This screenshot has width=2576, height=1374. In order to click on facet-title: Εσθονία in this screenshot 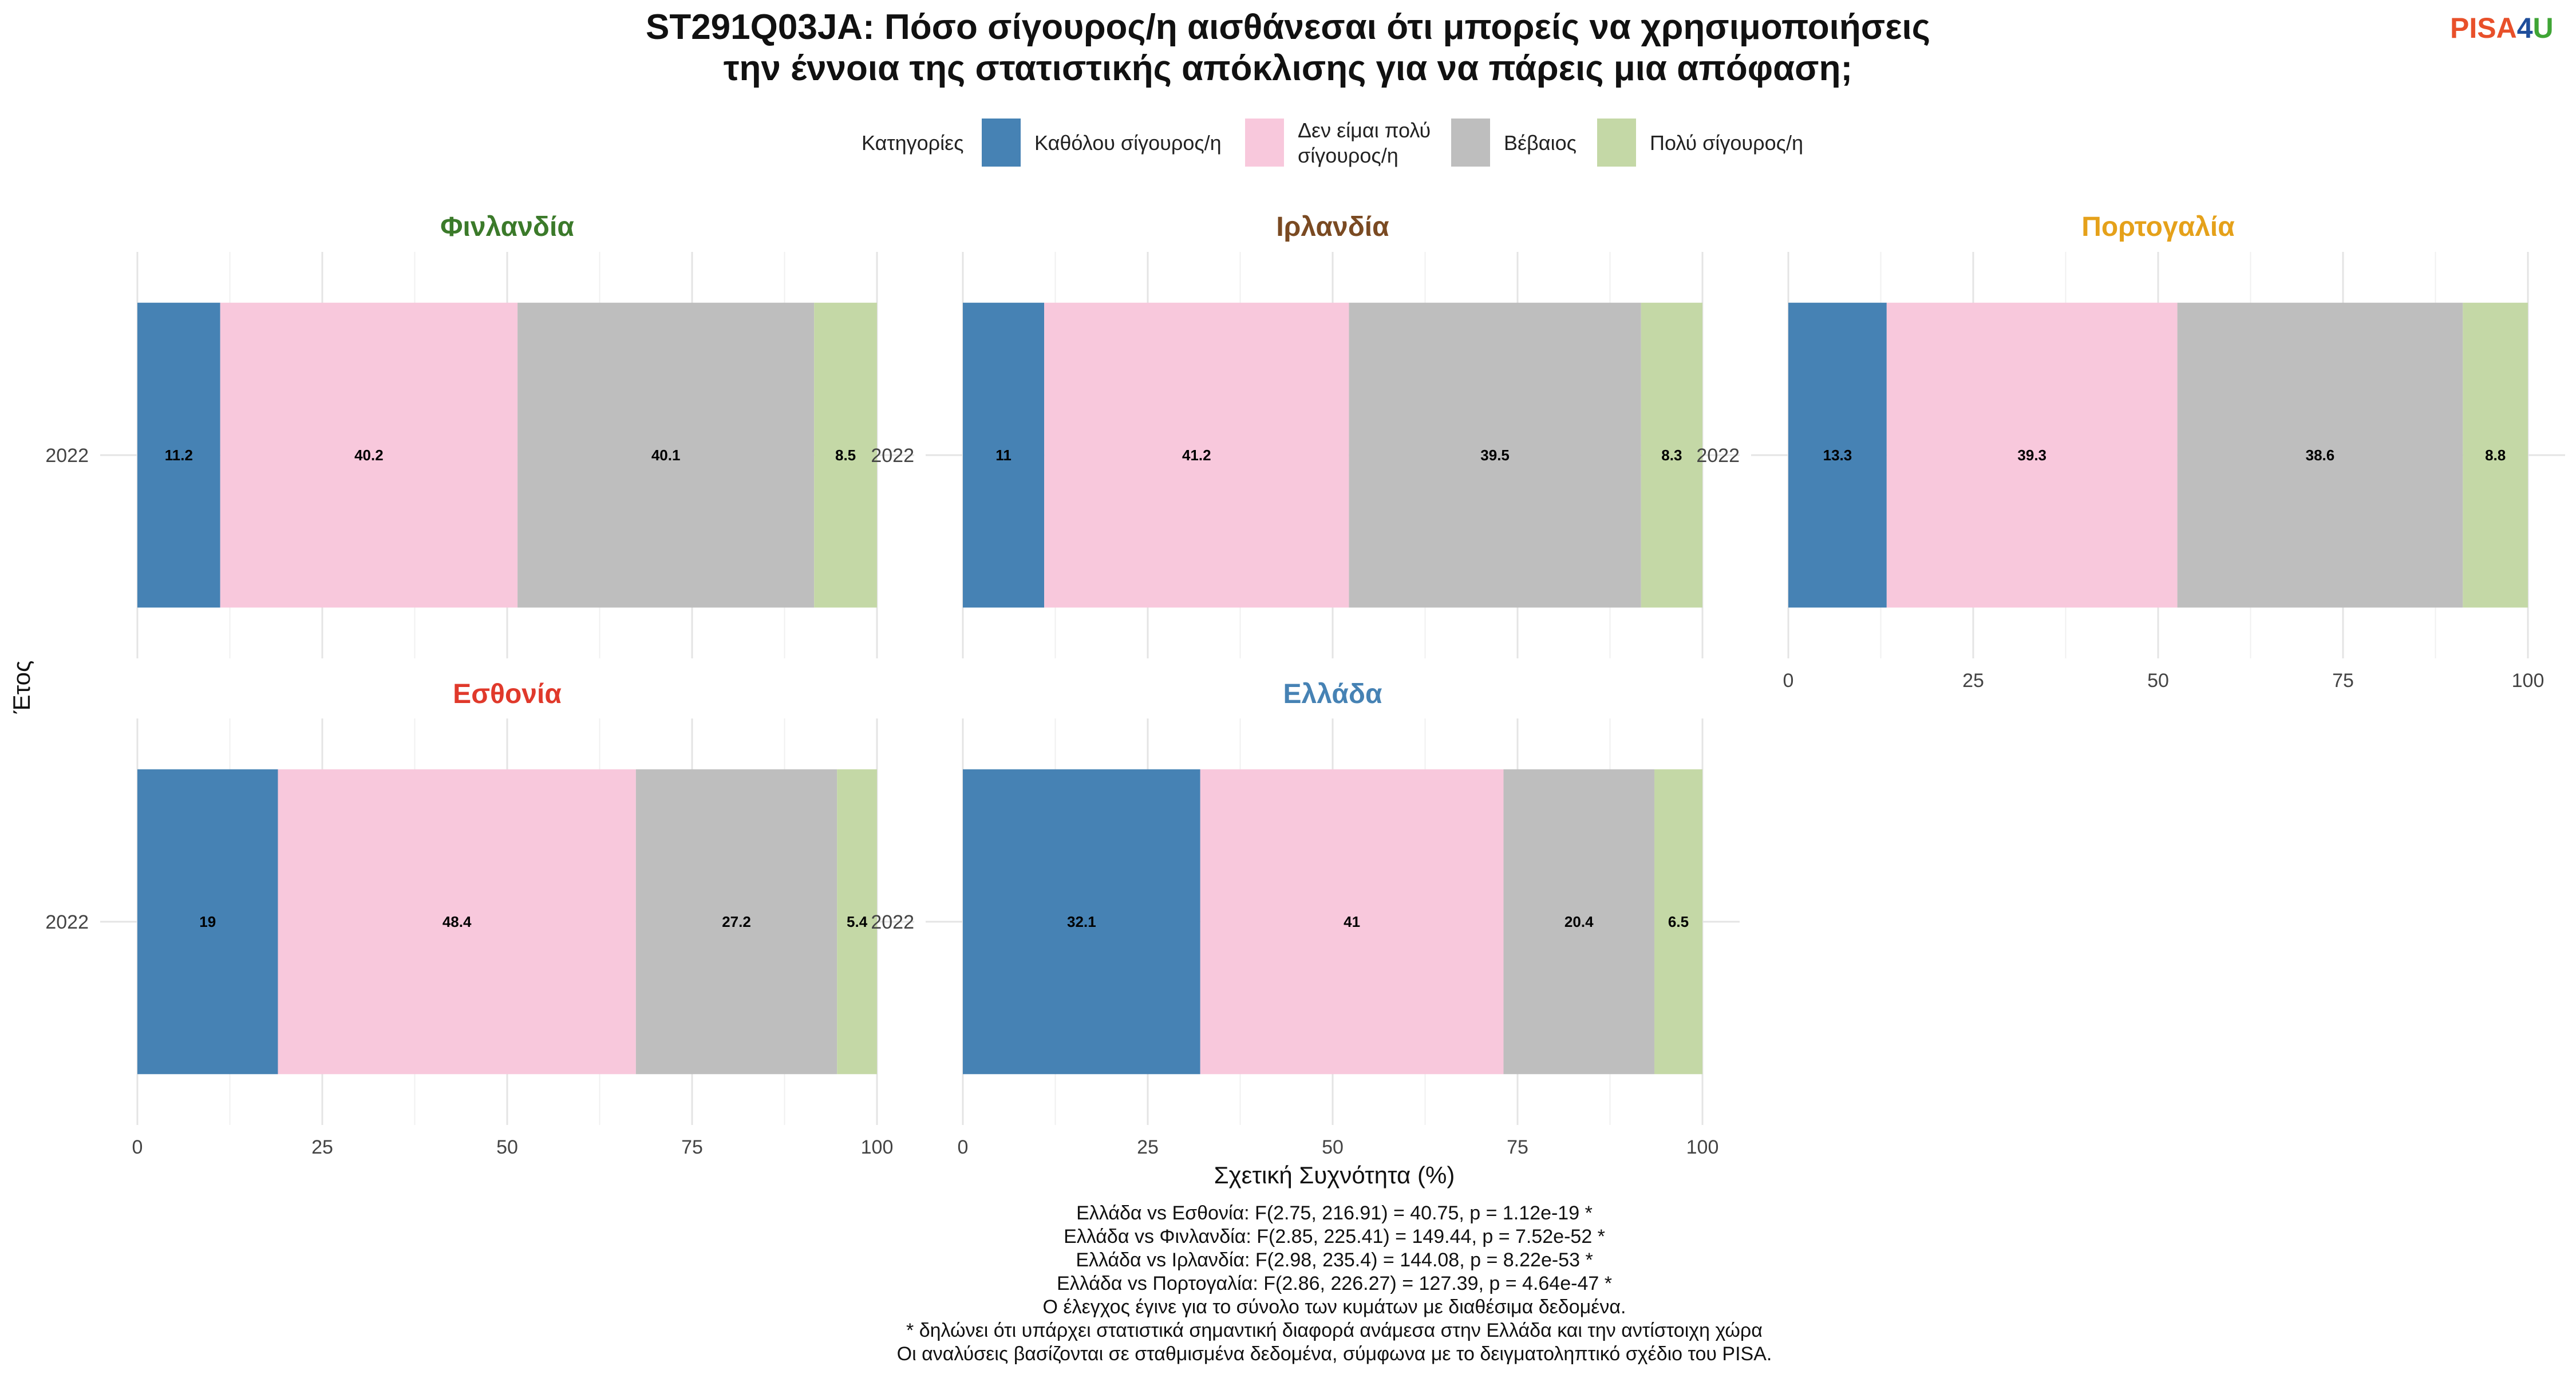, I will do `click(507, 694)`.